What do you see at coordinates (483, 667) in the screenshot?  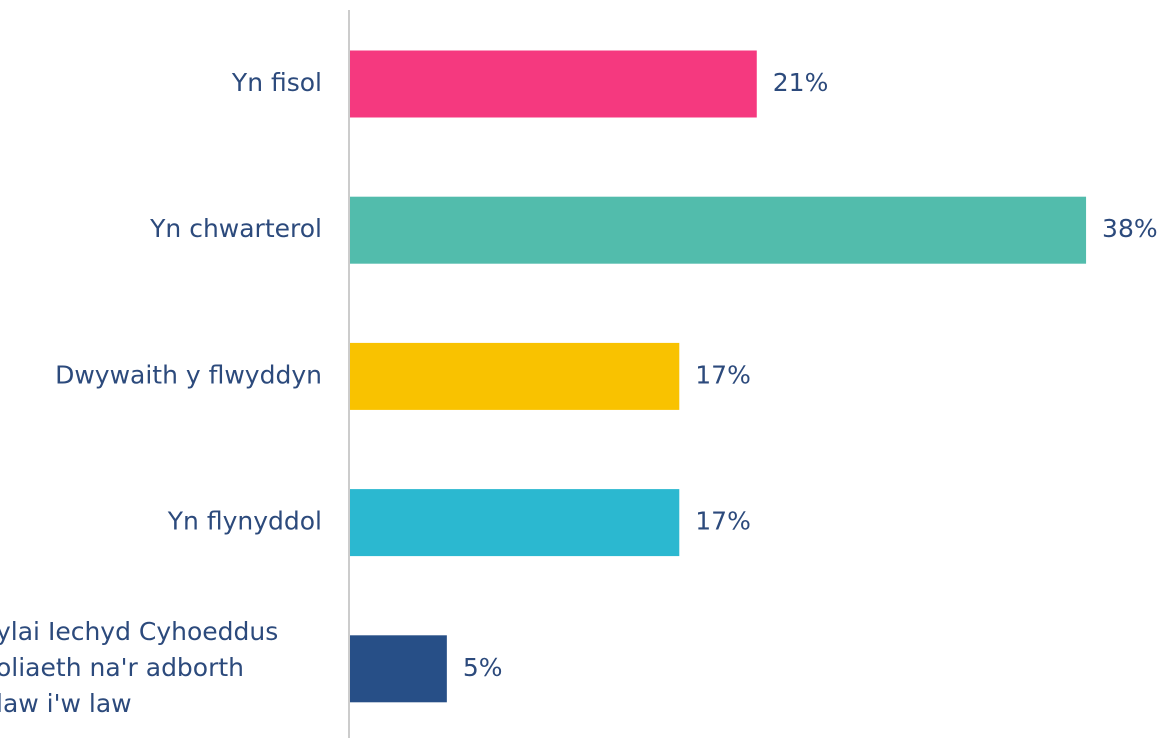 I see `value-label: 5%` at bounding box center [483, 667].